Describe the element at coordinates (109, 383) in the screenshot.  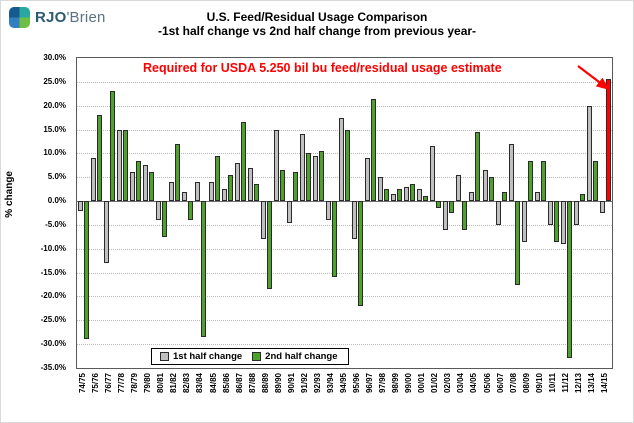
I see `x-tick-label: 76/77` at that location.